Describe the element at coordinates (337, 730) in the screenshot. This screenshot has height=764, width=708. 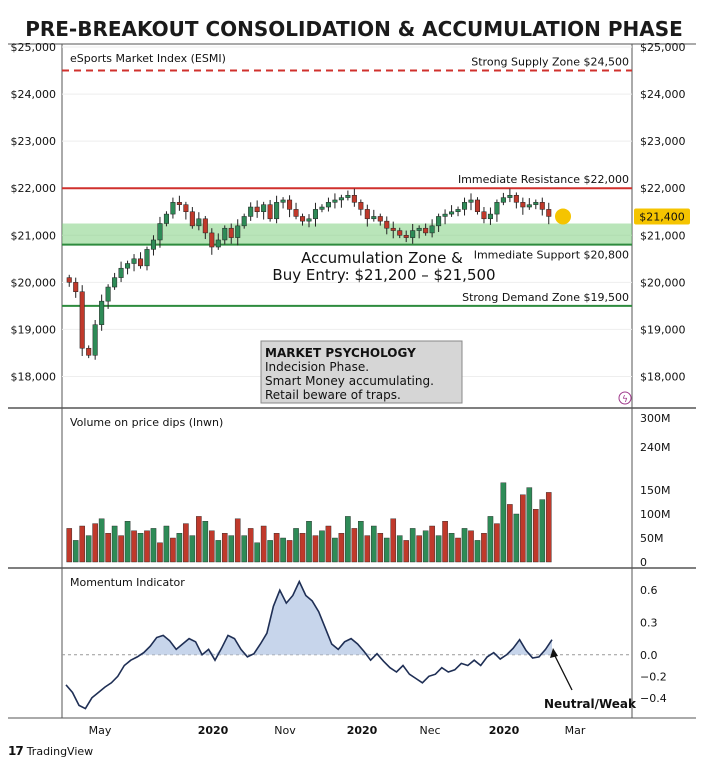
I see `x-axis-labels: May 2020 Nov 2020 Nec 2020 Mar` at that location.